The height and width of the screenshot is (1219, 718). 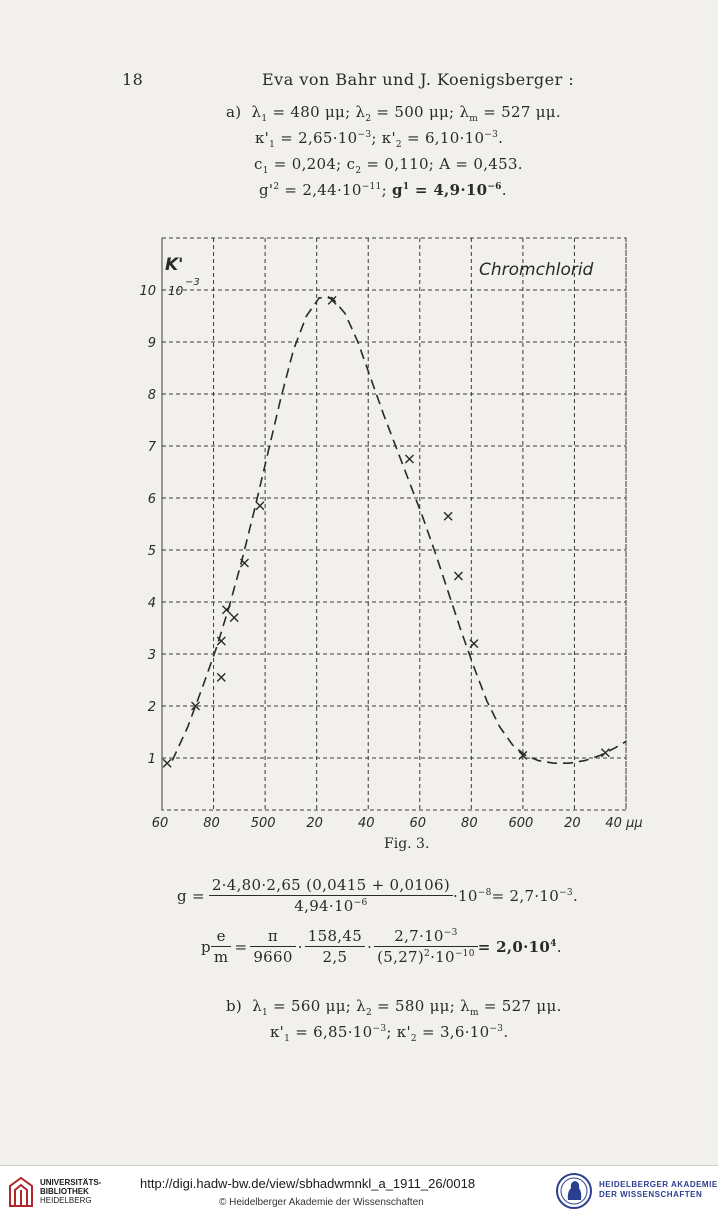 What do you see at coordinates (176, 291) in the screenshot?
I see `y-axis-scale-label: 10` at bounding box center [176, 291].